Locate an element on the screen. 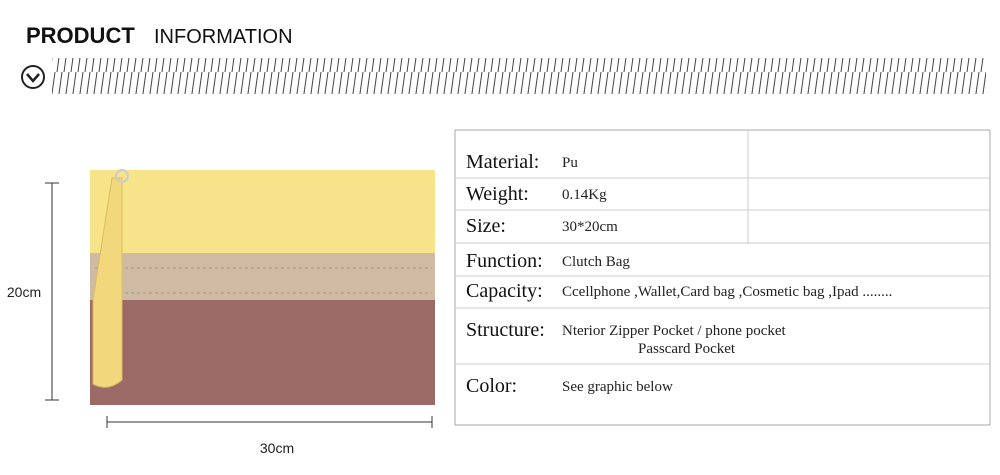 Image resolution: width=1000 pixels, height=475 pixels. row-value: Passcard Pocket is located at coordinates (687, 349).